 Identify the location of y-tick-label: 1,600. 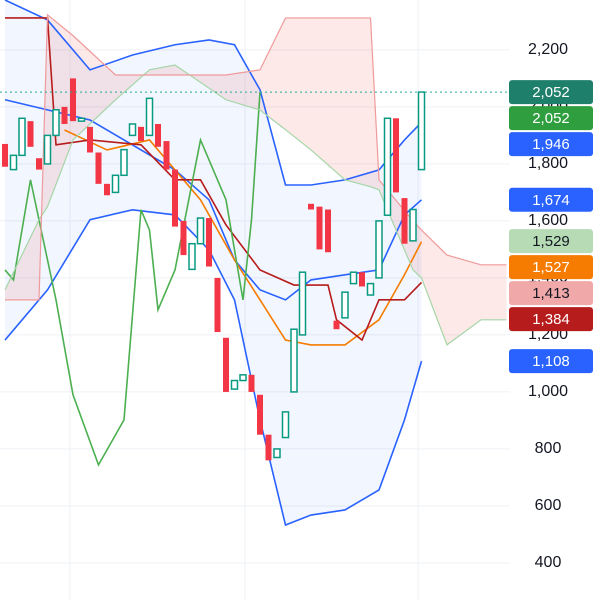
(548, 220).